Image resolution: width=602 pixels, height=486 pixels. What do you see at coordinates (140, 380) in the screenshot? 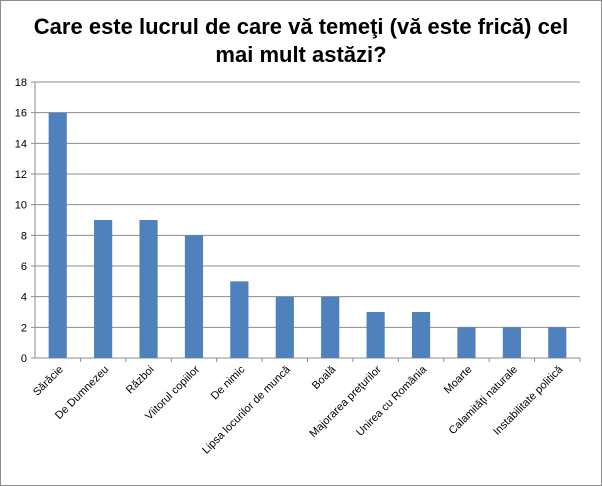
I see `category-label: Război` at bounding box center [140, 380].